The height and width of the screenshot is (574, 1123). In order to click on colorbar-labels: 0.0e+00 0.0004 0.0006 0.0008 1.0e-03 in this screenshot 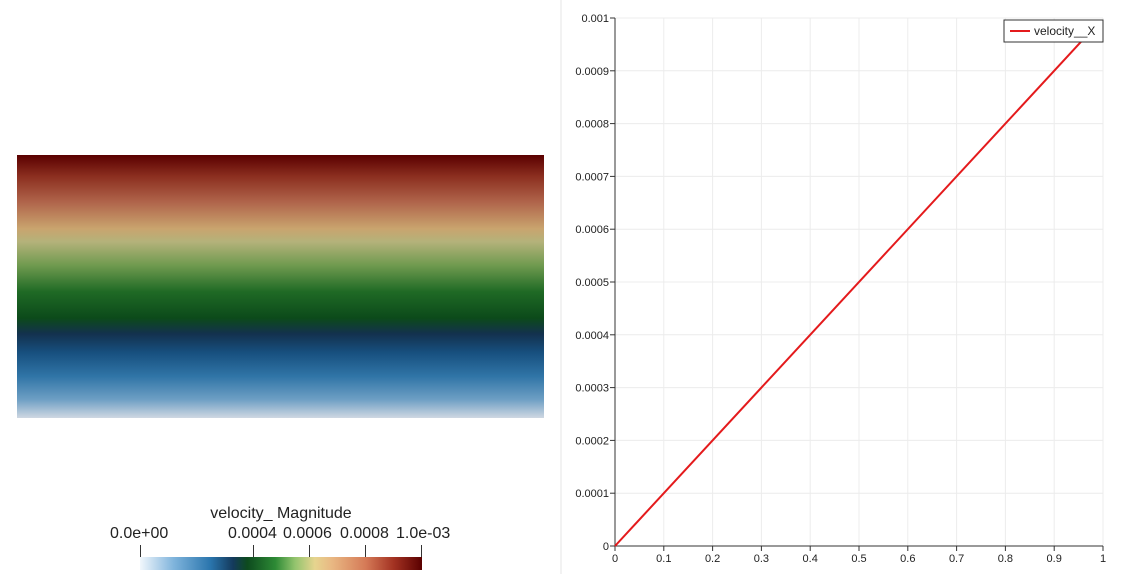, I will do `click(280, 535)`.